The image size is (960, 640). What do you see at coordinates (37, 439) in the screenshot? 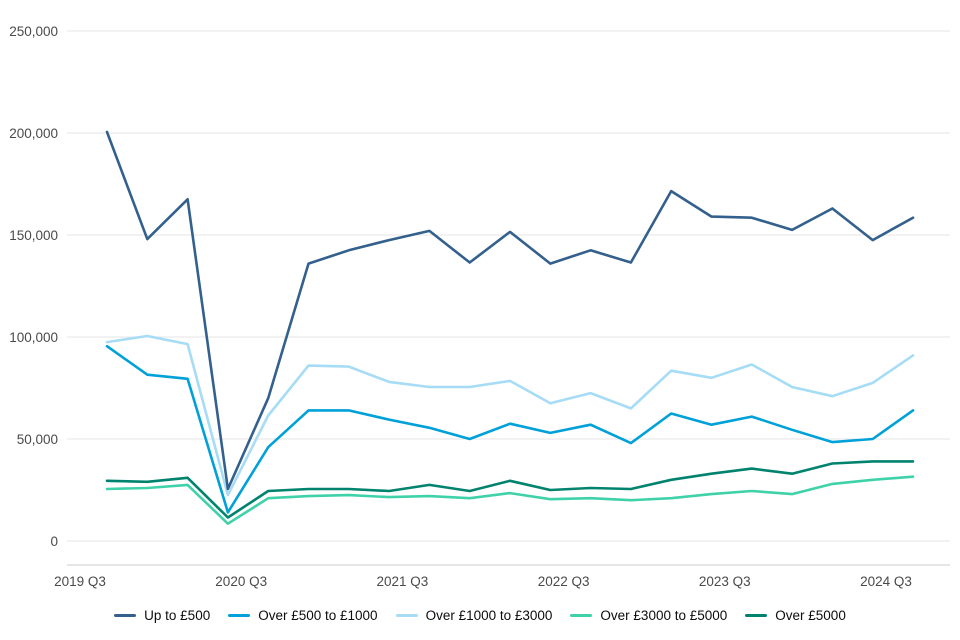
I see `y-axis-tick-label: 50,000` at bounding box center [37, 439].